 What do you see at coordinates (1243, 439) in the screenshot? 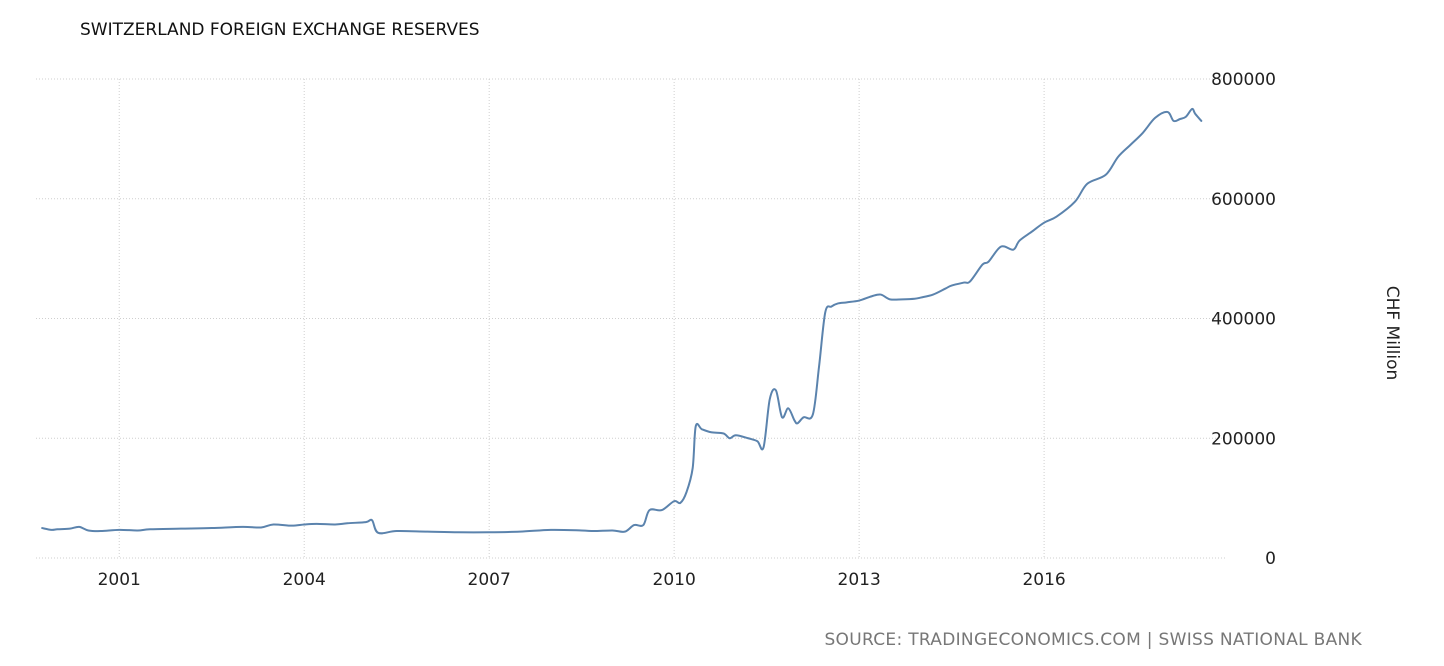
I see `y-tick-label: 200000` at bounding box center [1243, 439].